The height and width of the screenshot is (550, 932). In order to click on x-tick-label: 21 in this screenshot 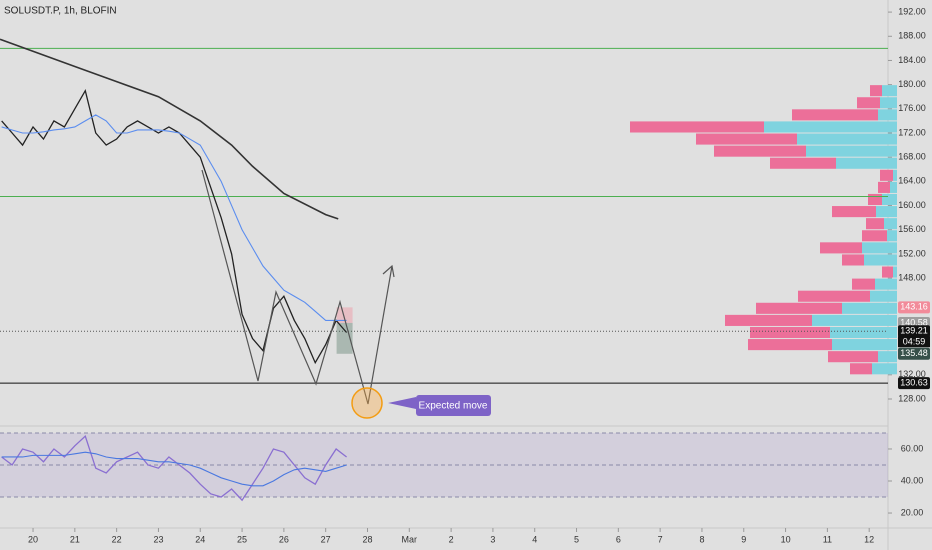, I will do `click(75, 539)`.